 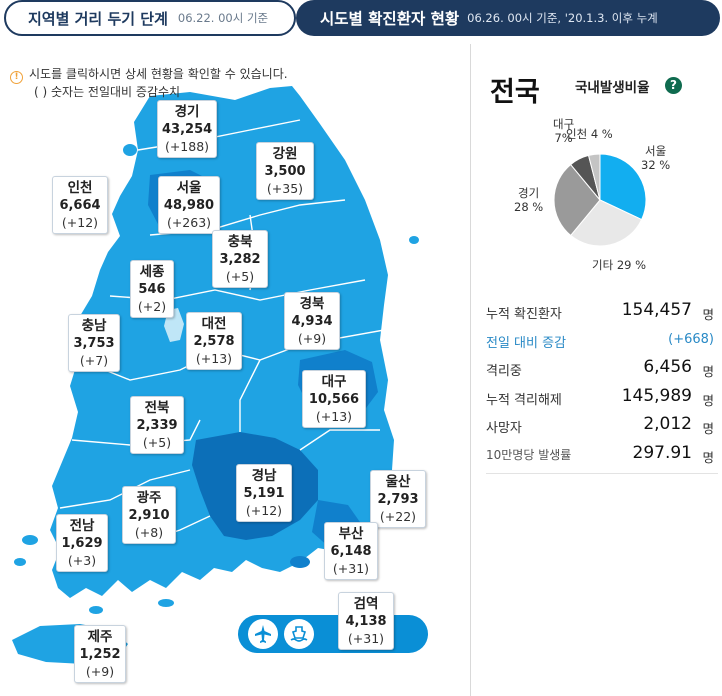 What do you see at coordinates (158, 74) in the screenshot?
I see `notice-line-1: 시도를 클릭하시면 상세 현황을 확인할 수 있습니다.` at bounding box center [158, 74].